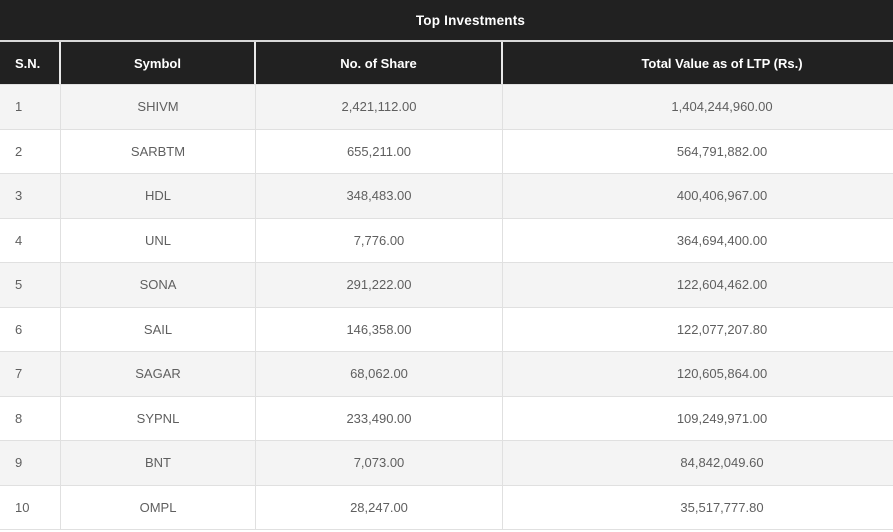 This screenshot has height=532, width=893. Describe the element at coordinates (30, 151) in the screenshot. I see `cell-sn: 2` at that location.